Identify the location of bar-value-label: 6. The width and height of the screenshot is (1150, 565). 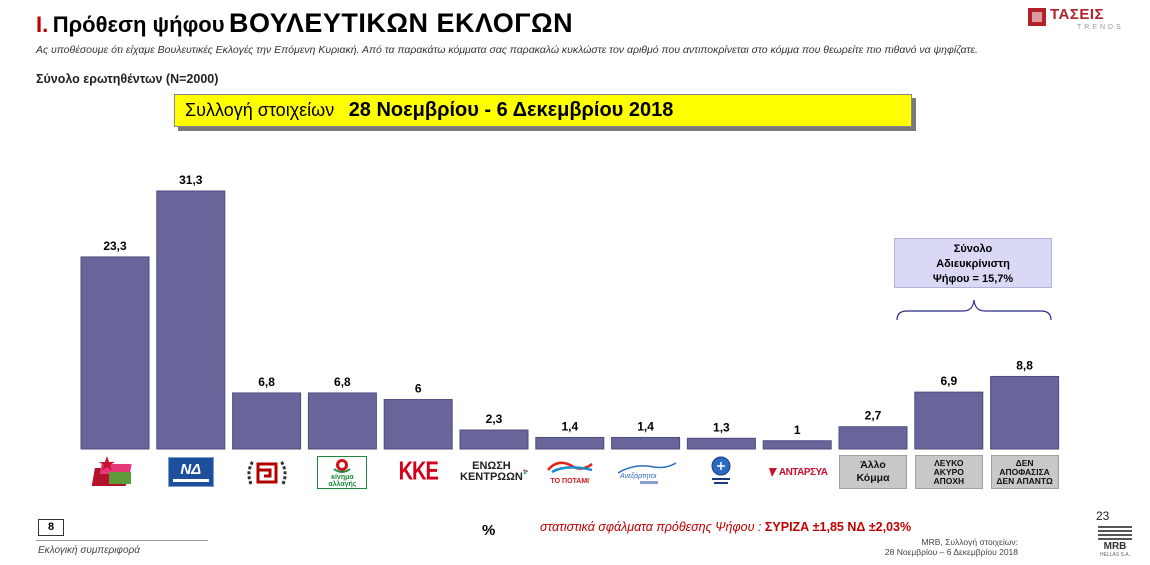
(418, 389).